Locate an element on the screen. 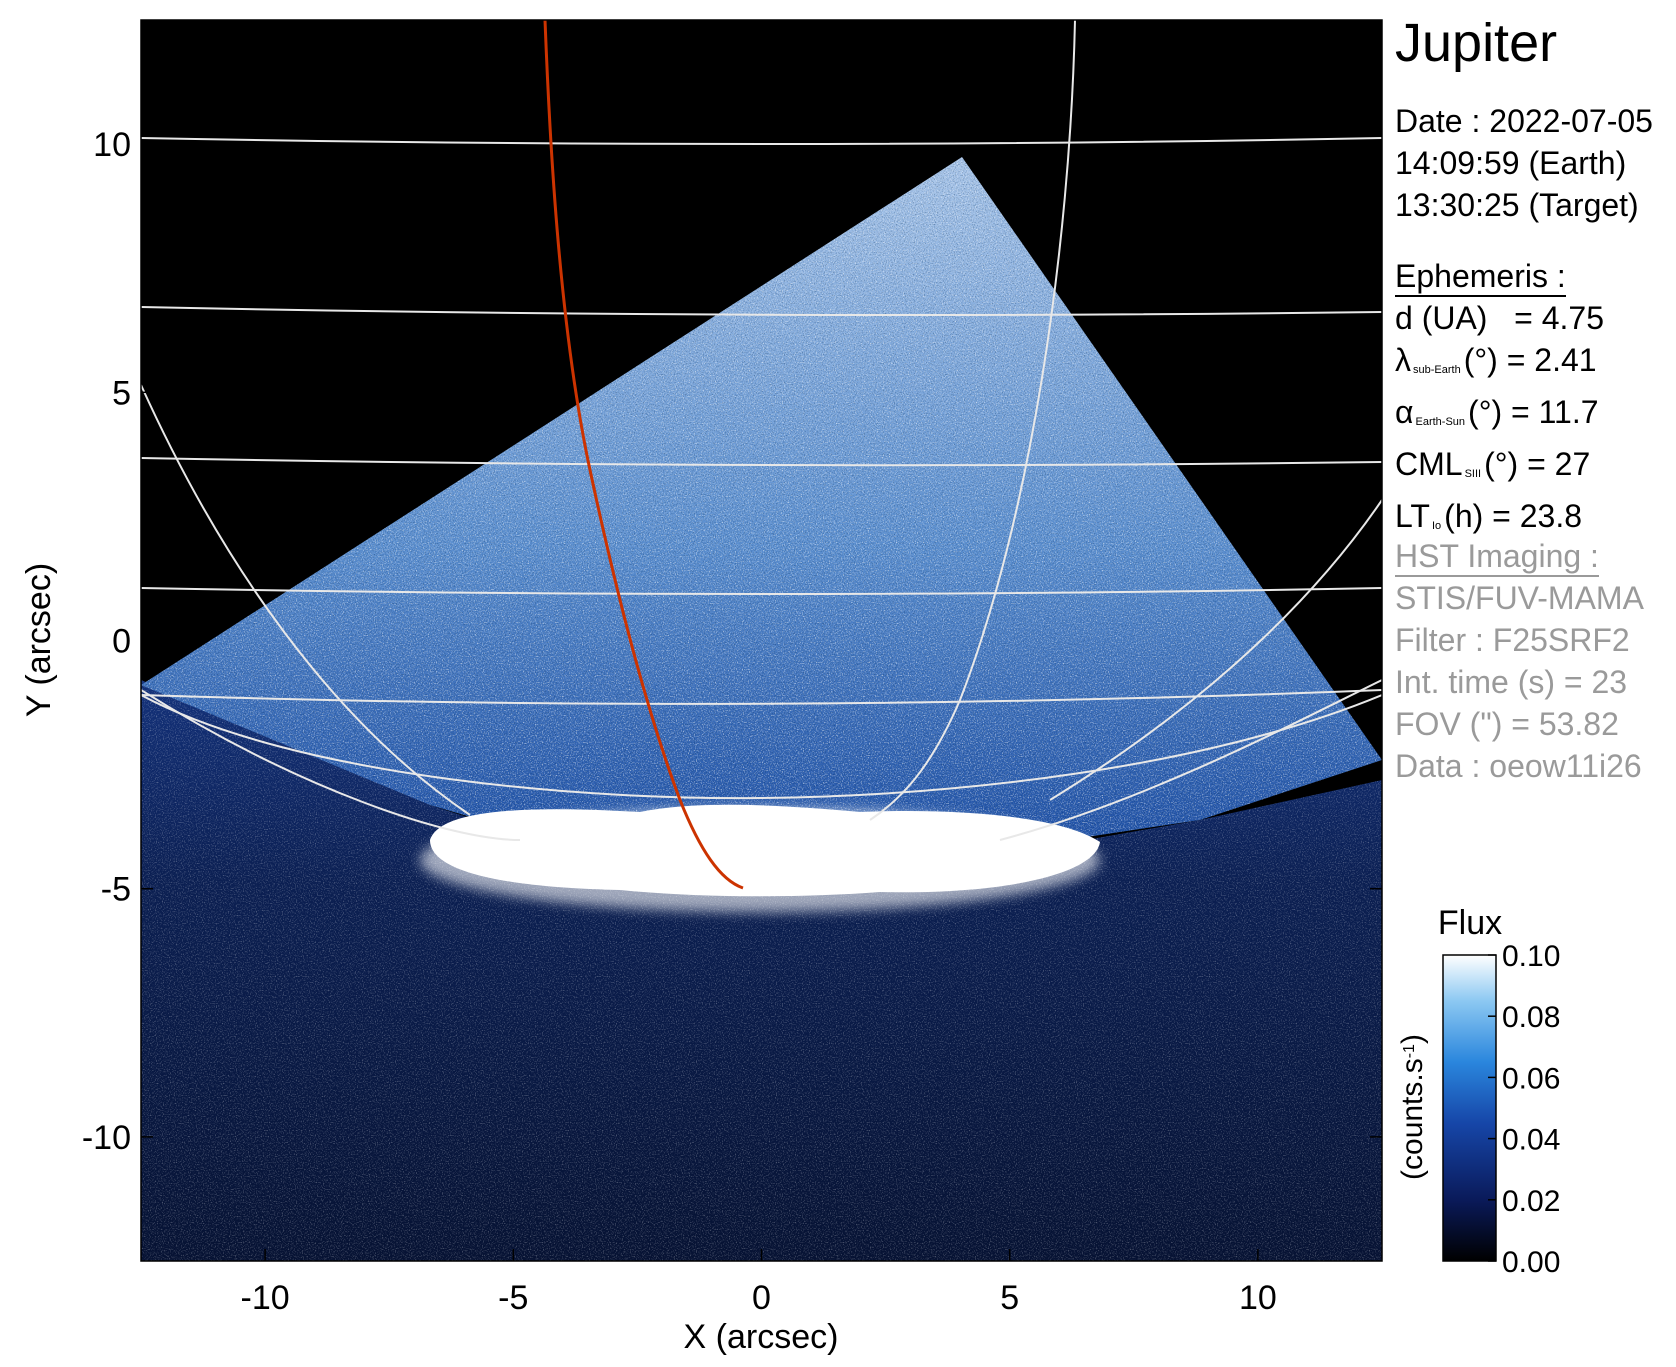  x-axis-label: X (arcsec) is located at coordinates (761, 1337).